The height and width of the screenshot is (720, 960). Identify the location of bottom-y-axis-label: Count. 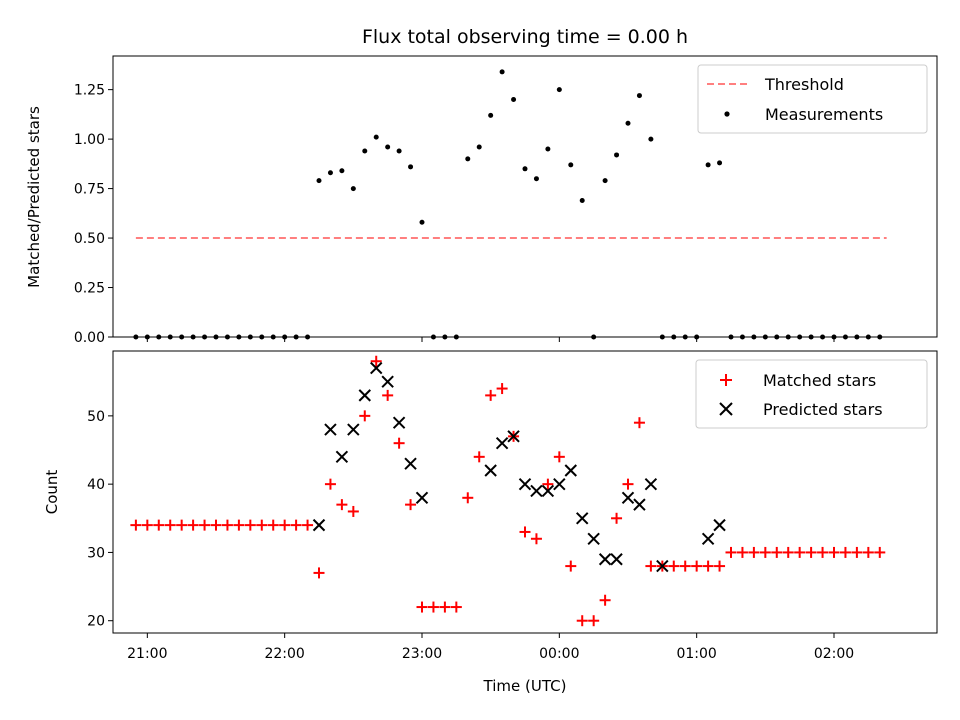
(52, 492).